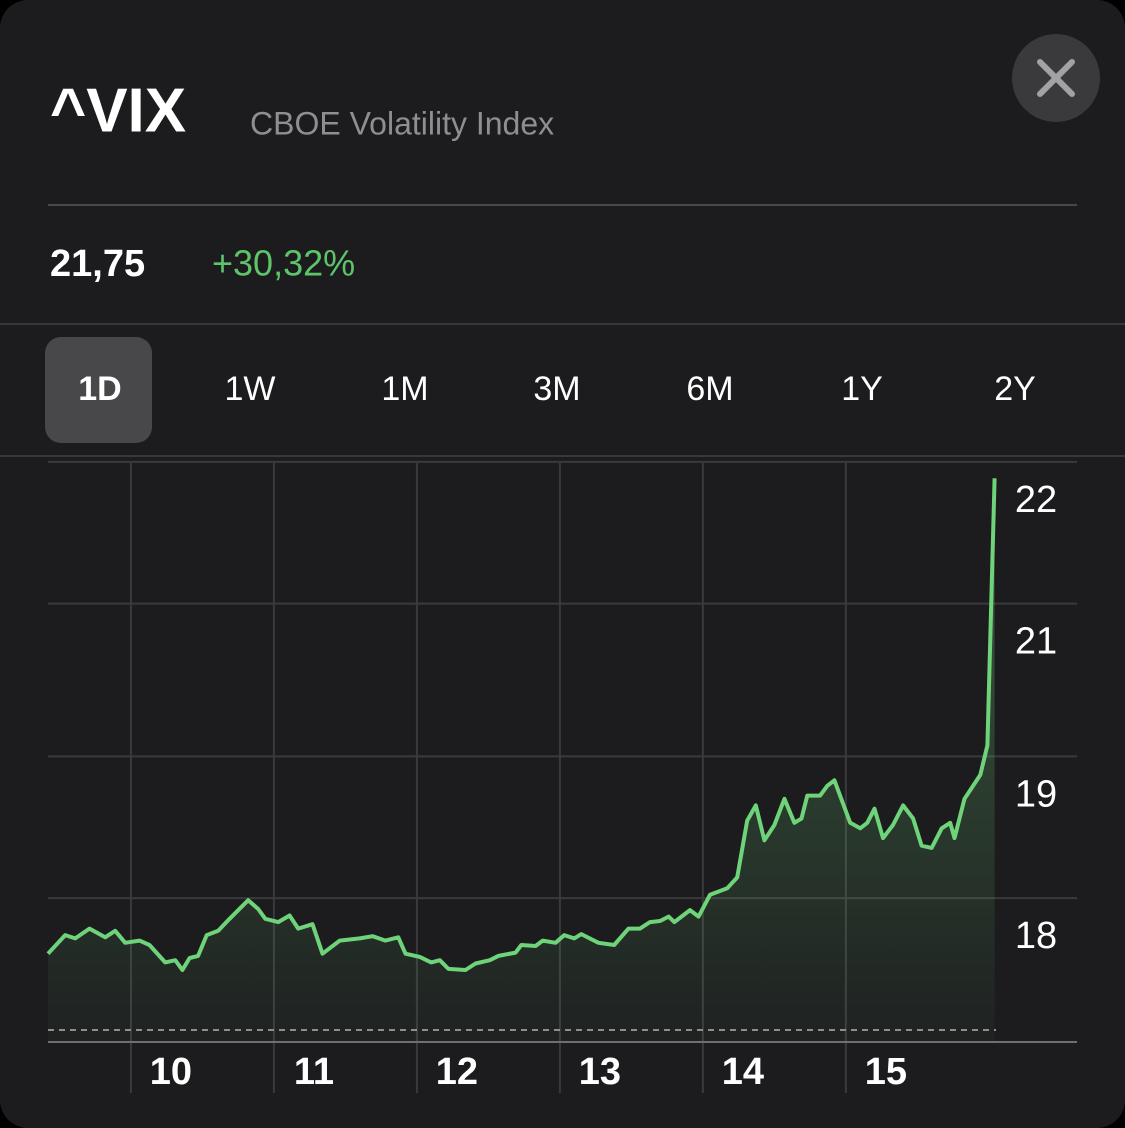 Image resolution: width=1125 pixels, height=1128 pixels. I want to click on x-tick-label: 14, so click(743, 1072).